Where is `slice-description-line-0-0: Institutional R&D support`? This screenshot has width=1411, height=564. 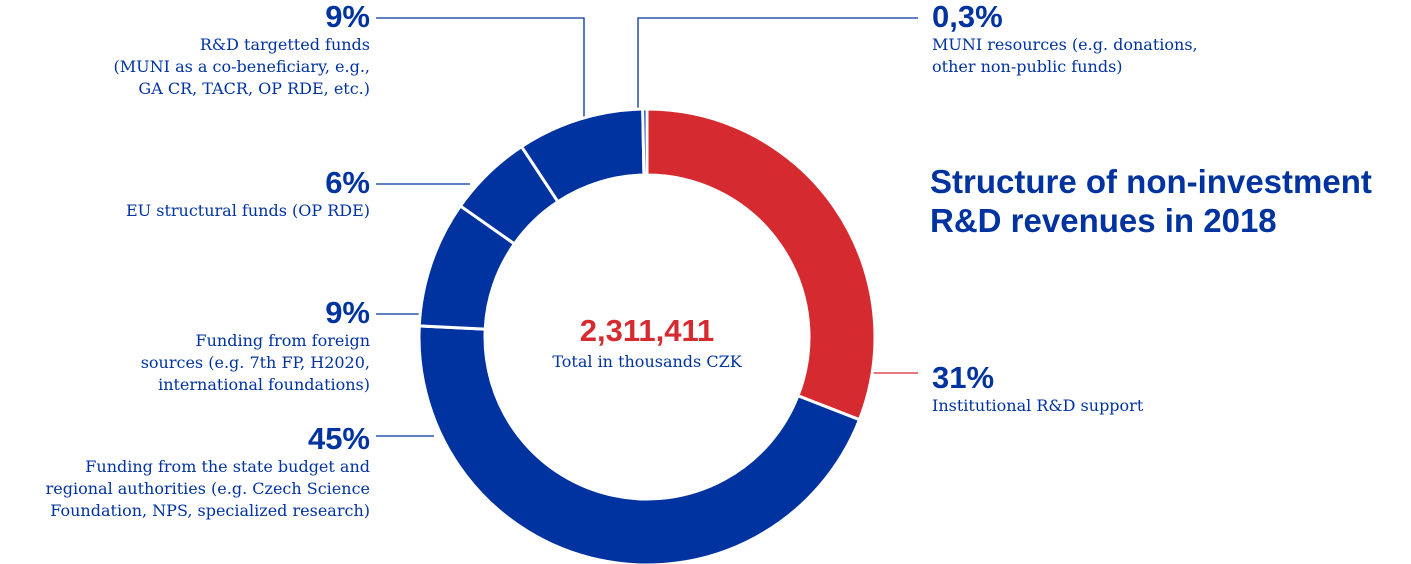
slice-description-line-0-0: Institutional R&D support is located at coordinates (1038, 405).